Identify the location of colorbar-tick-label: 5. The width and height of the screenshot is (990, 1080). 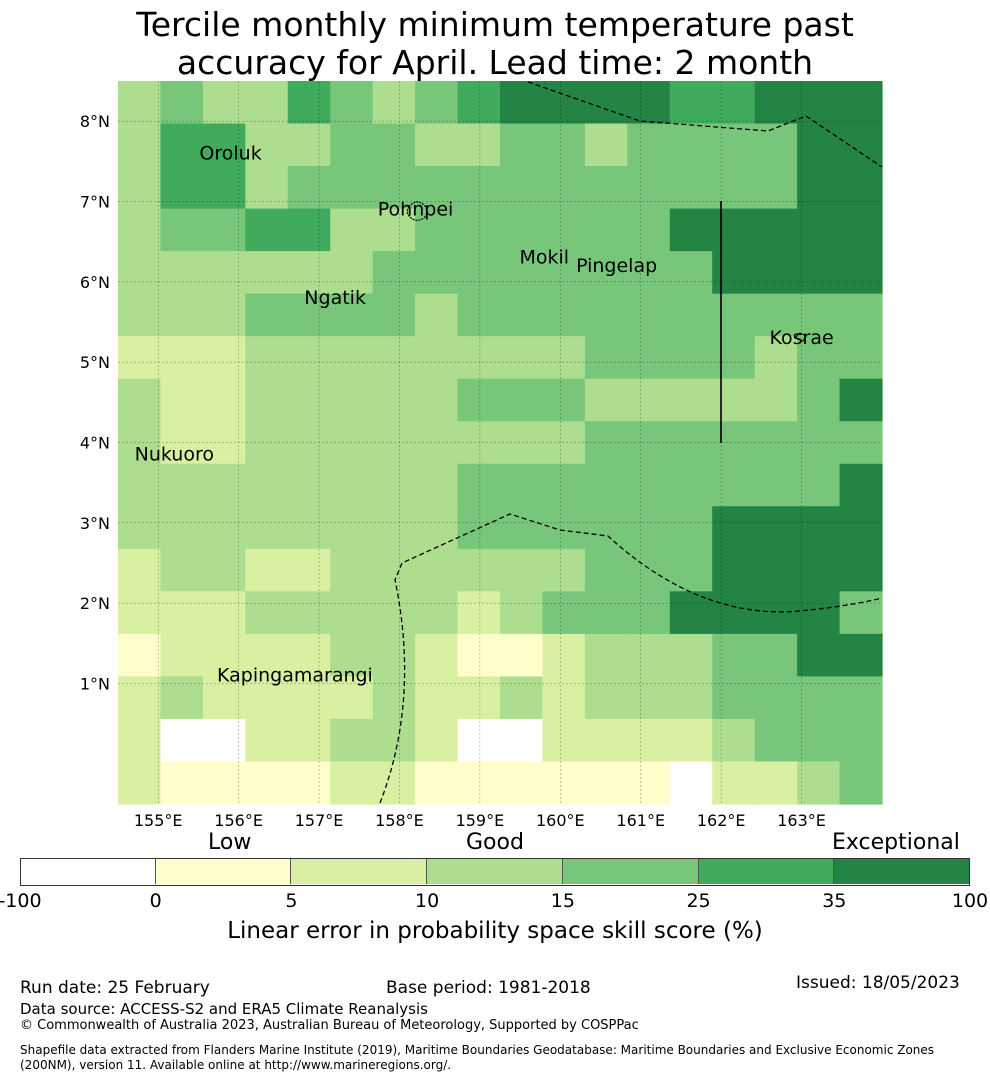
(291, 901).